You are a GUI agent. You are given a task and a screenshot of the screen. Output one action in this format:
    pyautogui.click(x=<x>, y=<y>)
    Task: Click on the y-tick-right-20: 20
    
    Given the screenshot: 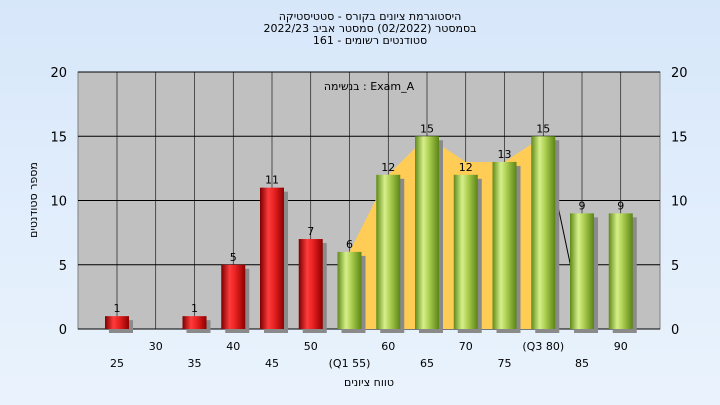 What is the action you would take?
    pyautogui.click(x=679, y=73)
    